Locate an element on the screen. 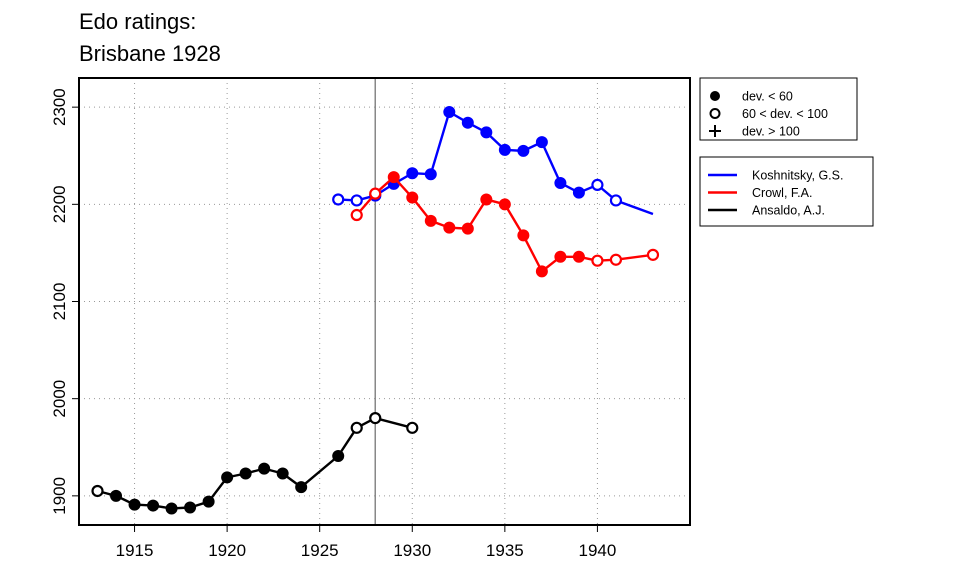  series-legend: Koshnitsky, G.S. Crowl, F.A. Ansaldo, A.J. is located at coordinates (786, 191).